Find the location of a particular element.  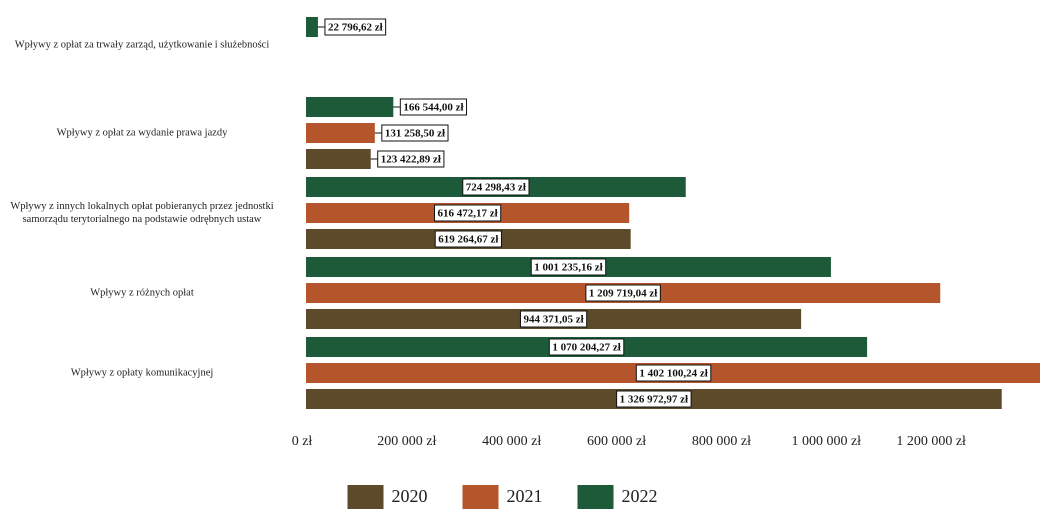

data-label: 616 472,17 zł is located at coordinates (468, 214).